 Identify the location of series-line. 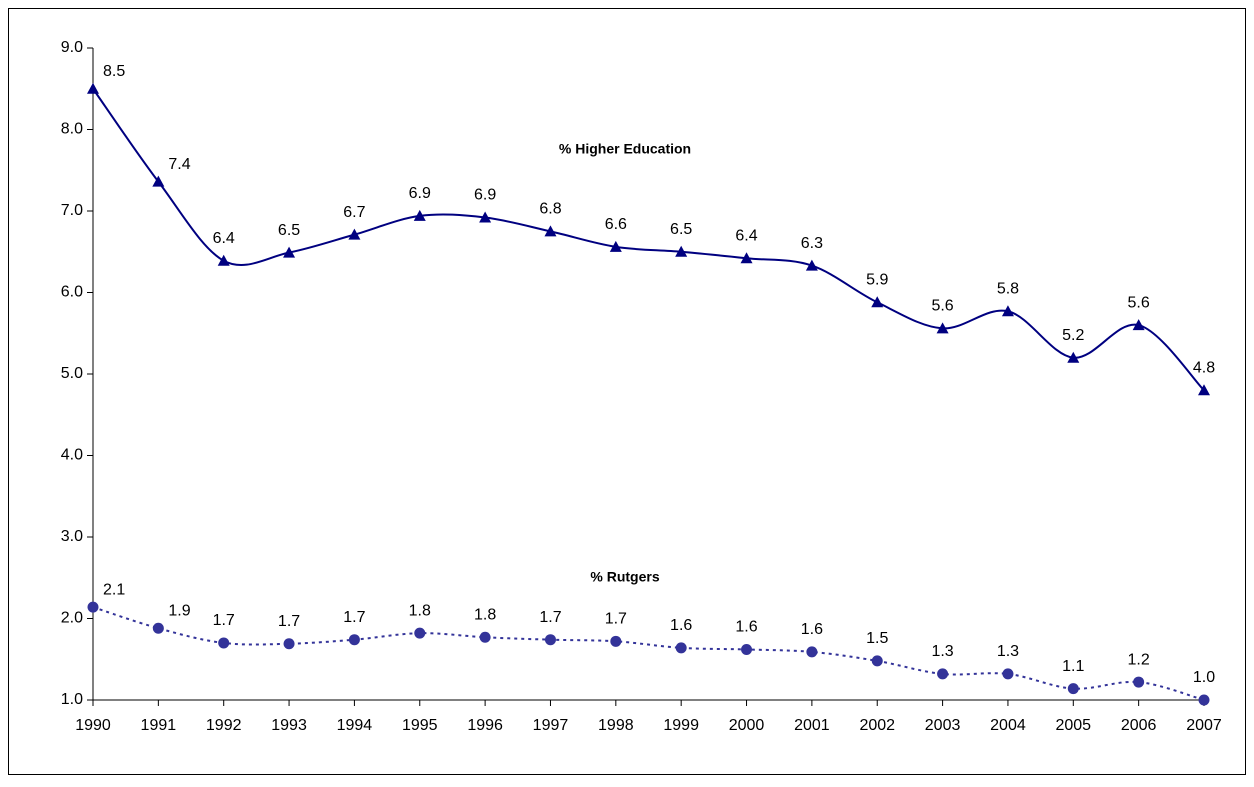
(648, 653).